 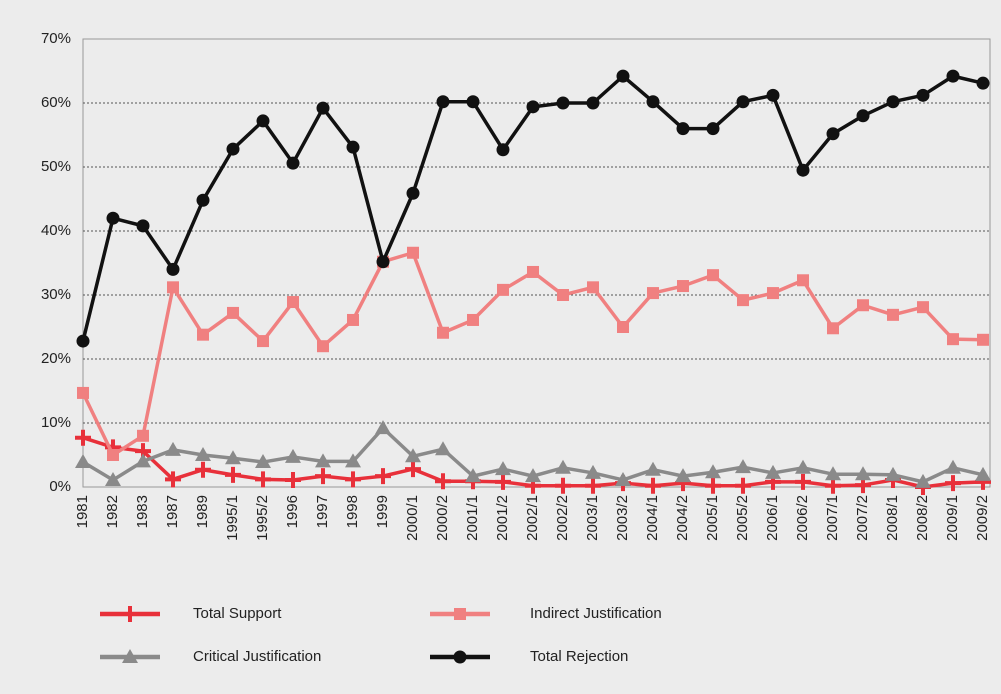 What do you see at coordinates (352, 511) in the screenshot?
I see `x-tick-label: 1998` at bounding box center [352, 511].